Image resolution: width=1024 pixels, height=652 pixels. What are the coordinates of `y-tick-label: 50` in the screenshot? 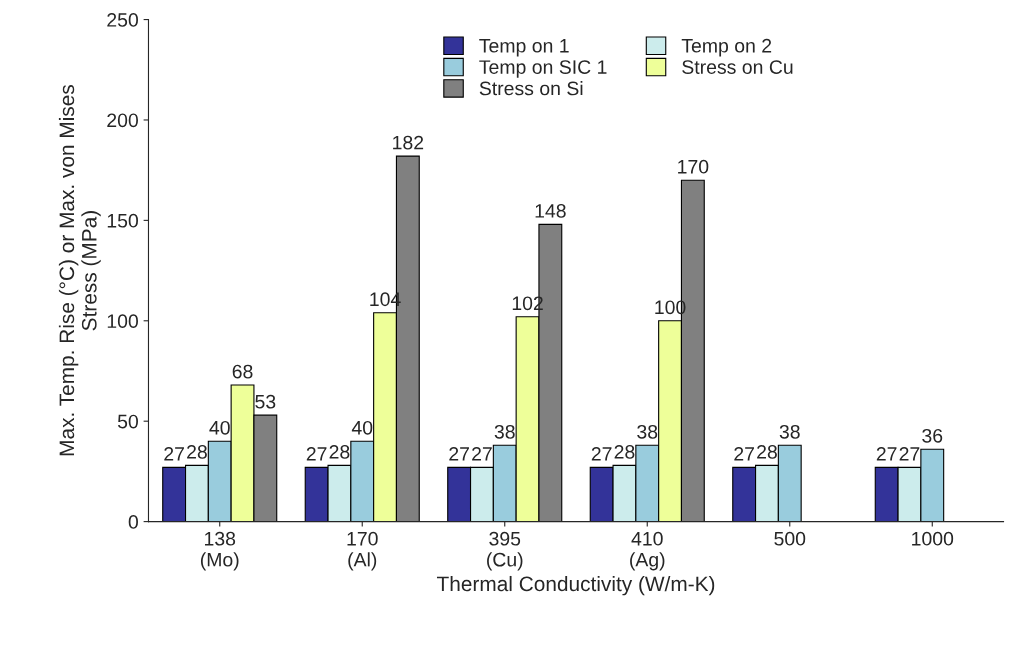 It's located at (127, 421).